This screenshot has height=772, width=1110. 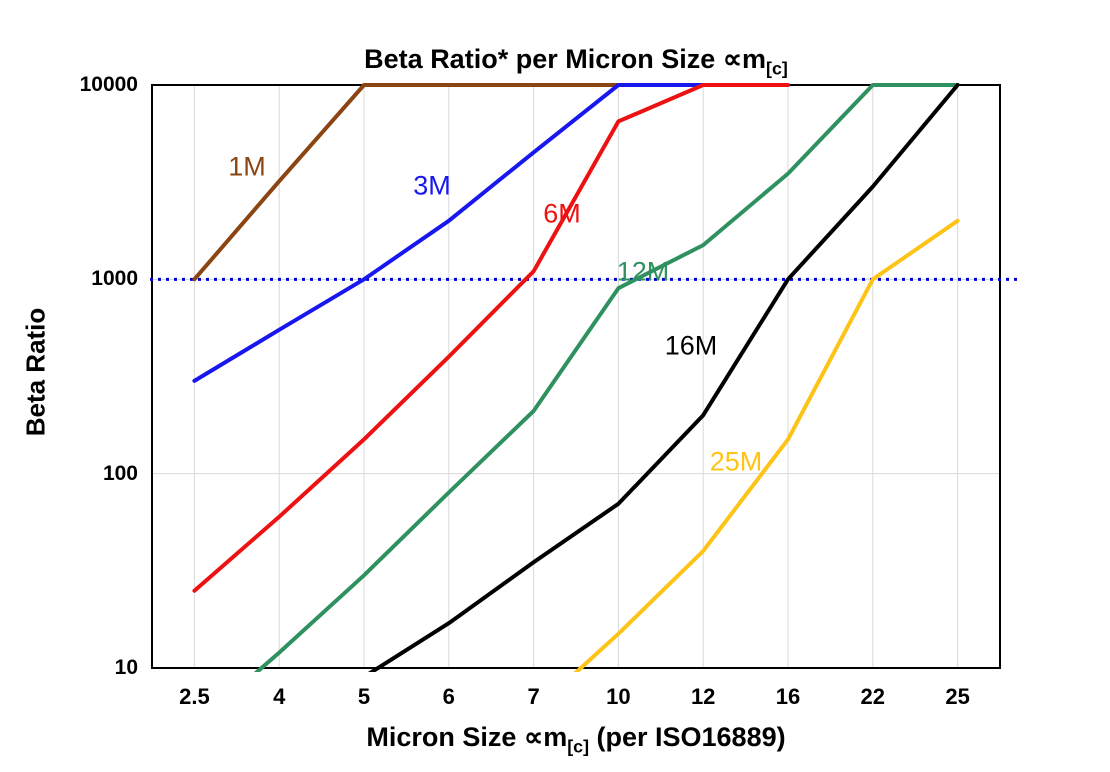 What do you see at coordinates (873, 696) in the screenshot?
I see `x-tick-label: 22` at bounding box center [873, 696].